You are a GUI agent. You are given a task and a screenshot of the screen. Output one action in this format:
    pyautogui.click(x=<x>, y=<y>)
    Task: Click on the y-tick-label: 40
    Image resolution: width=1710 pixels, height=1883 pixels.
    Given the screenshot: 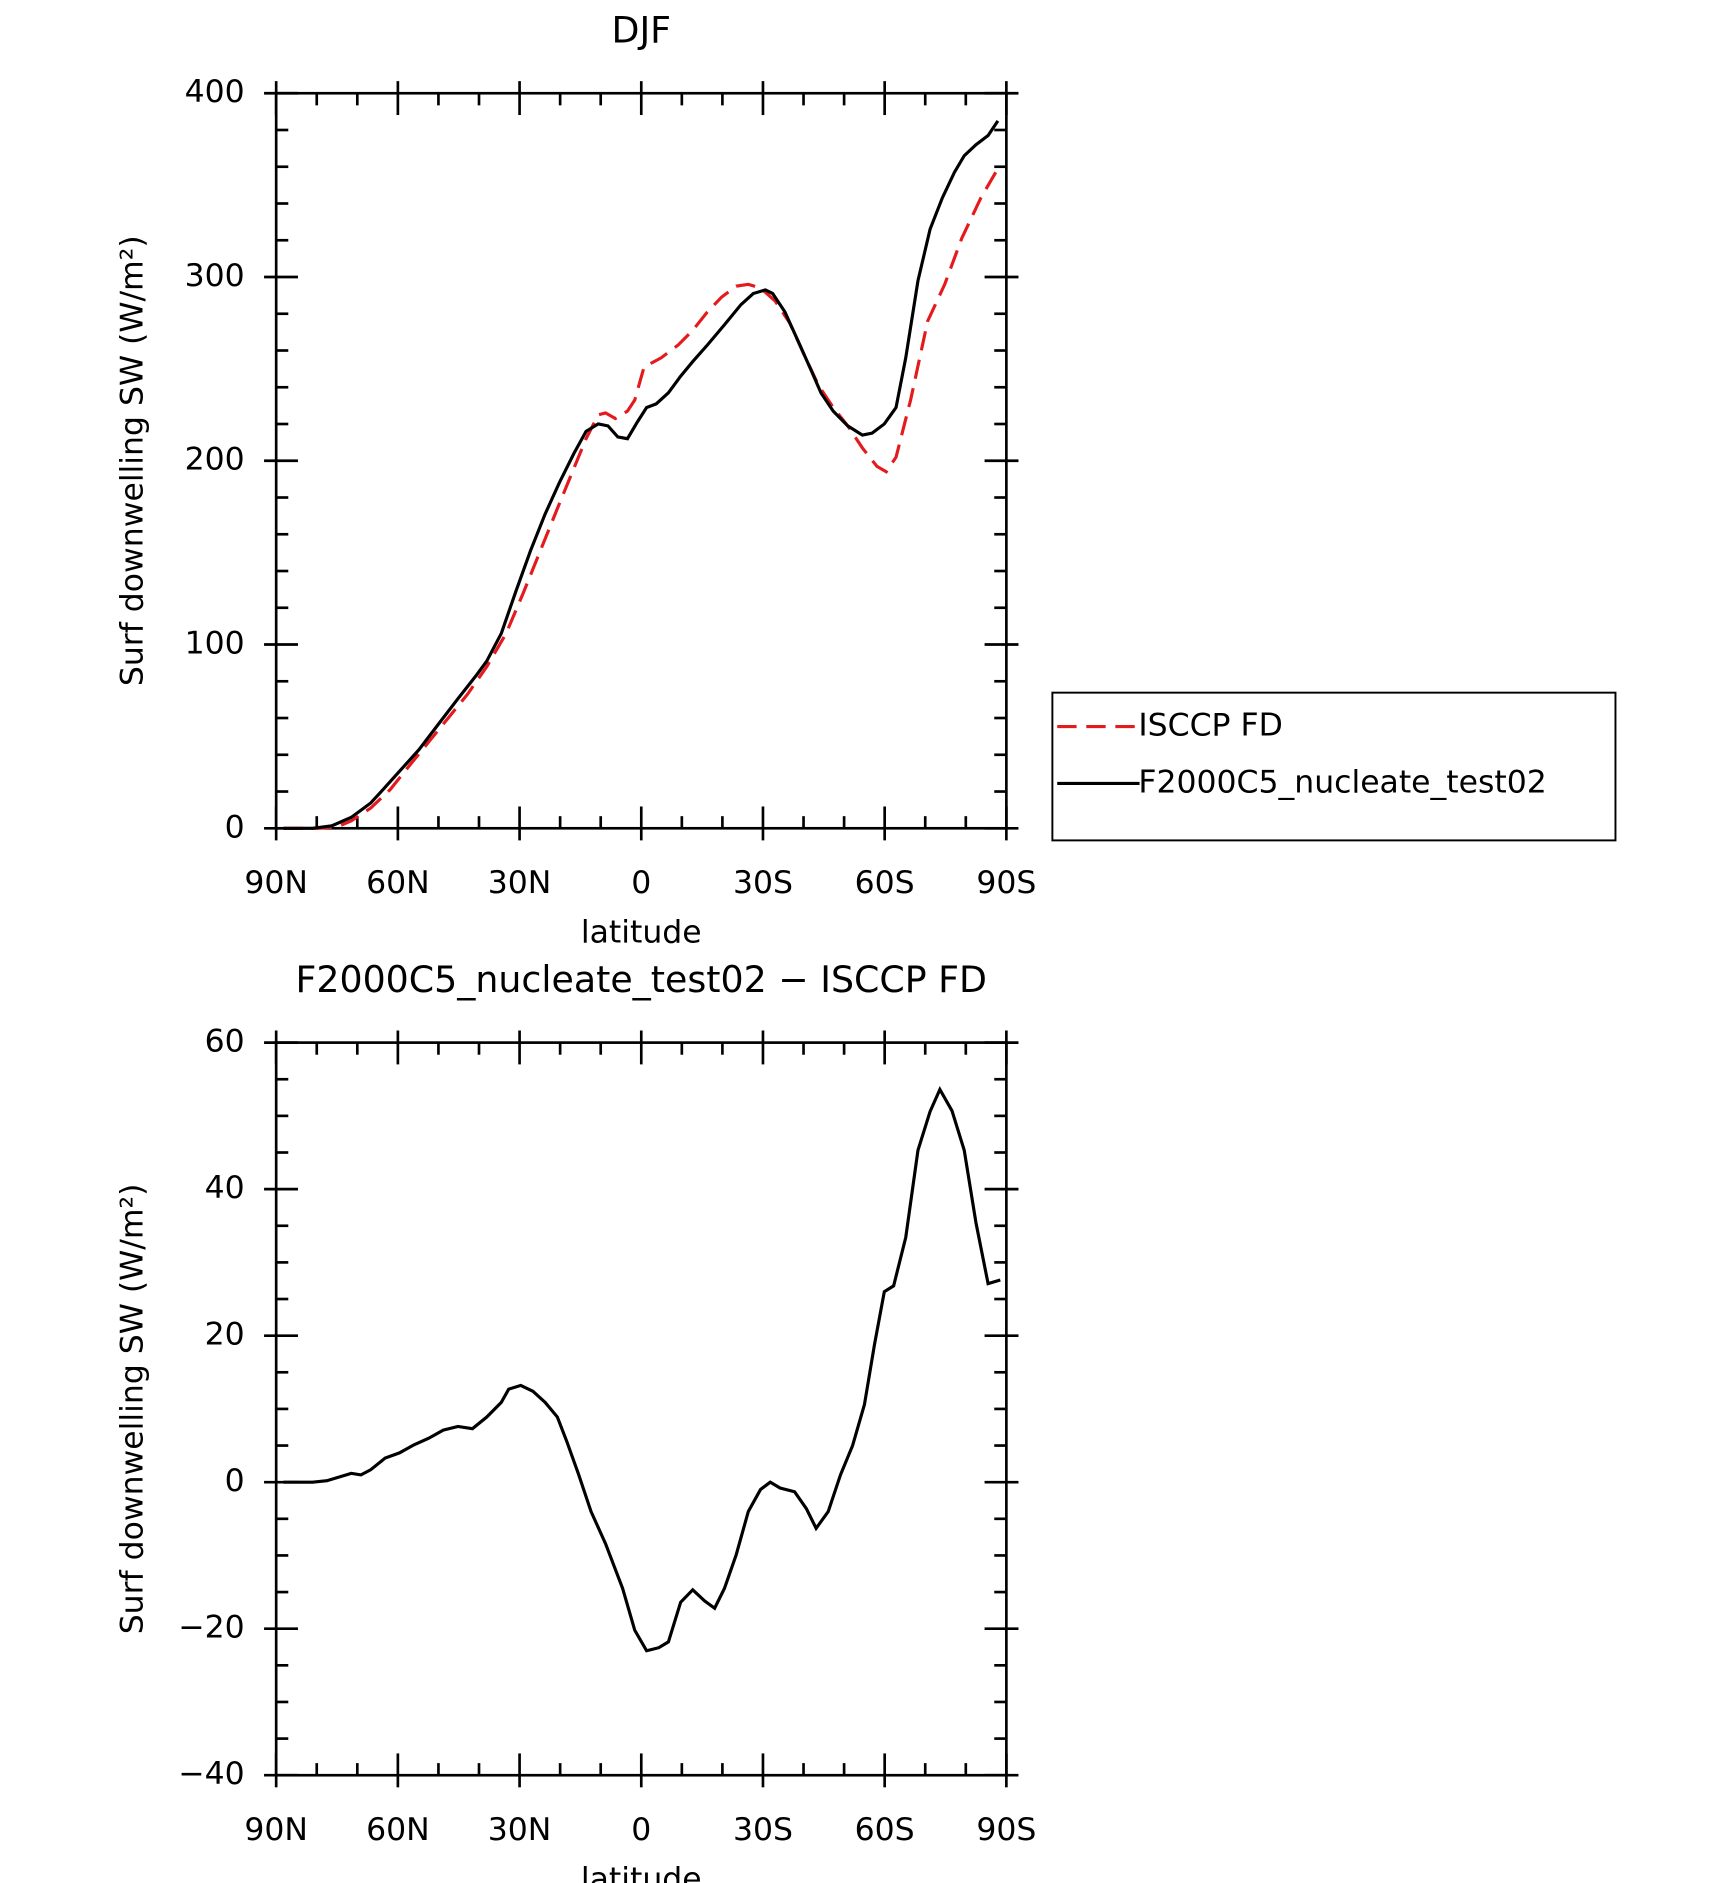 What is the action you would take?
    pyautogui.click(x=225, y=1188)
    